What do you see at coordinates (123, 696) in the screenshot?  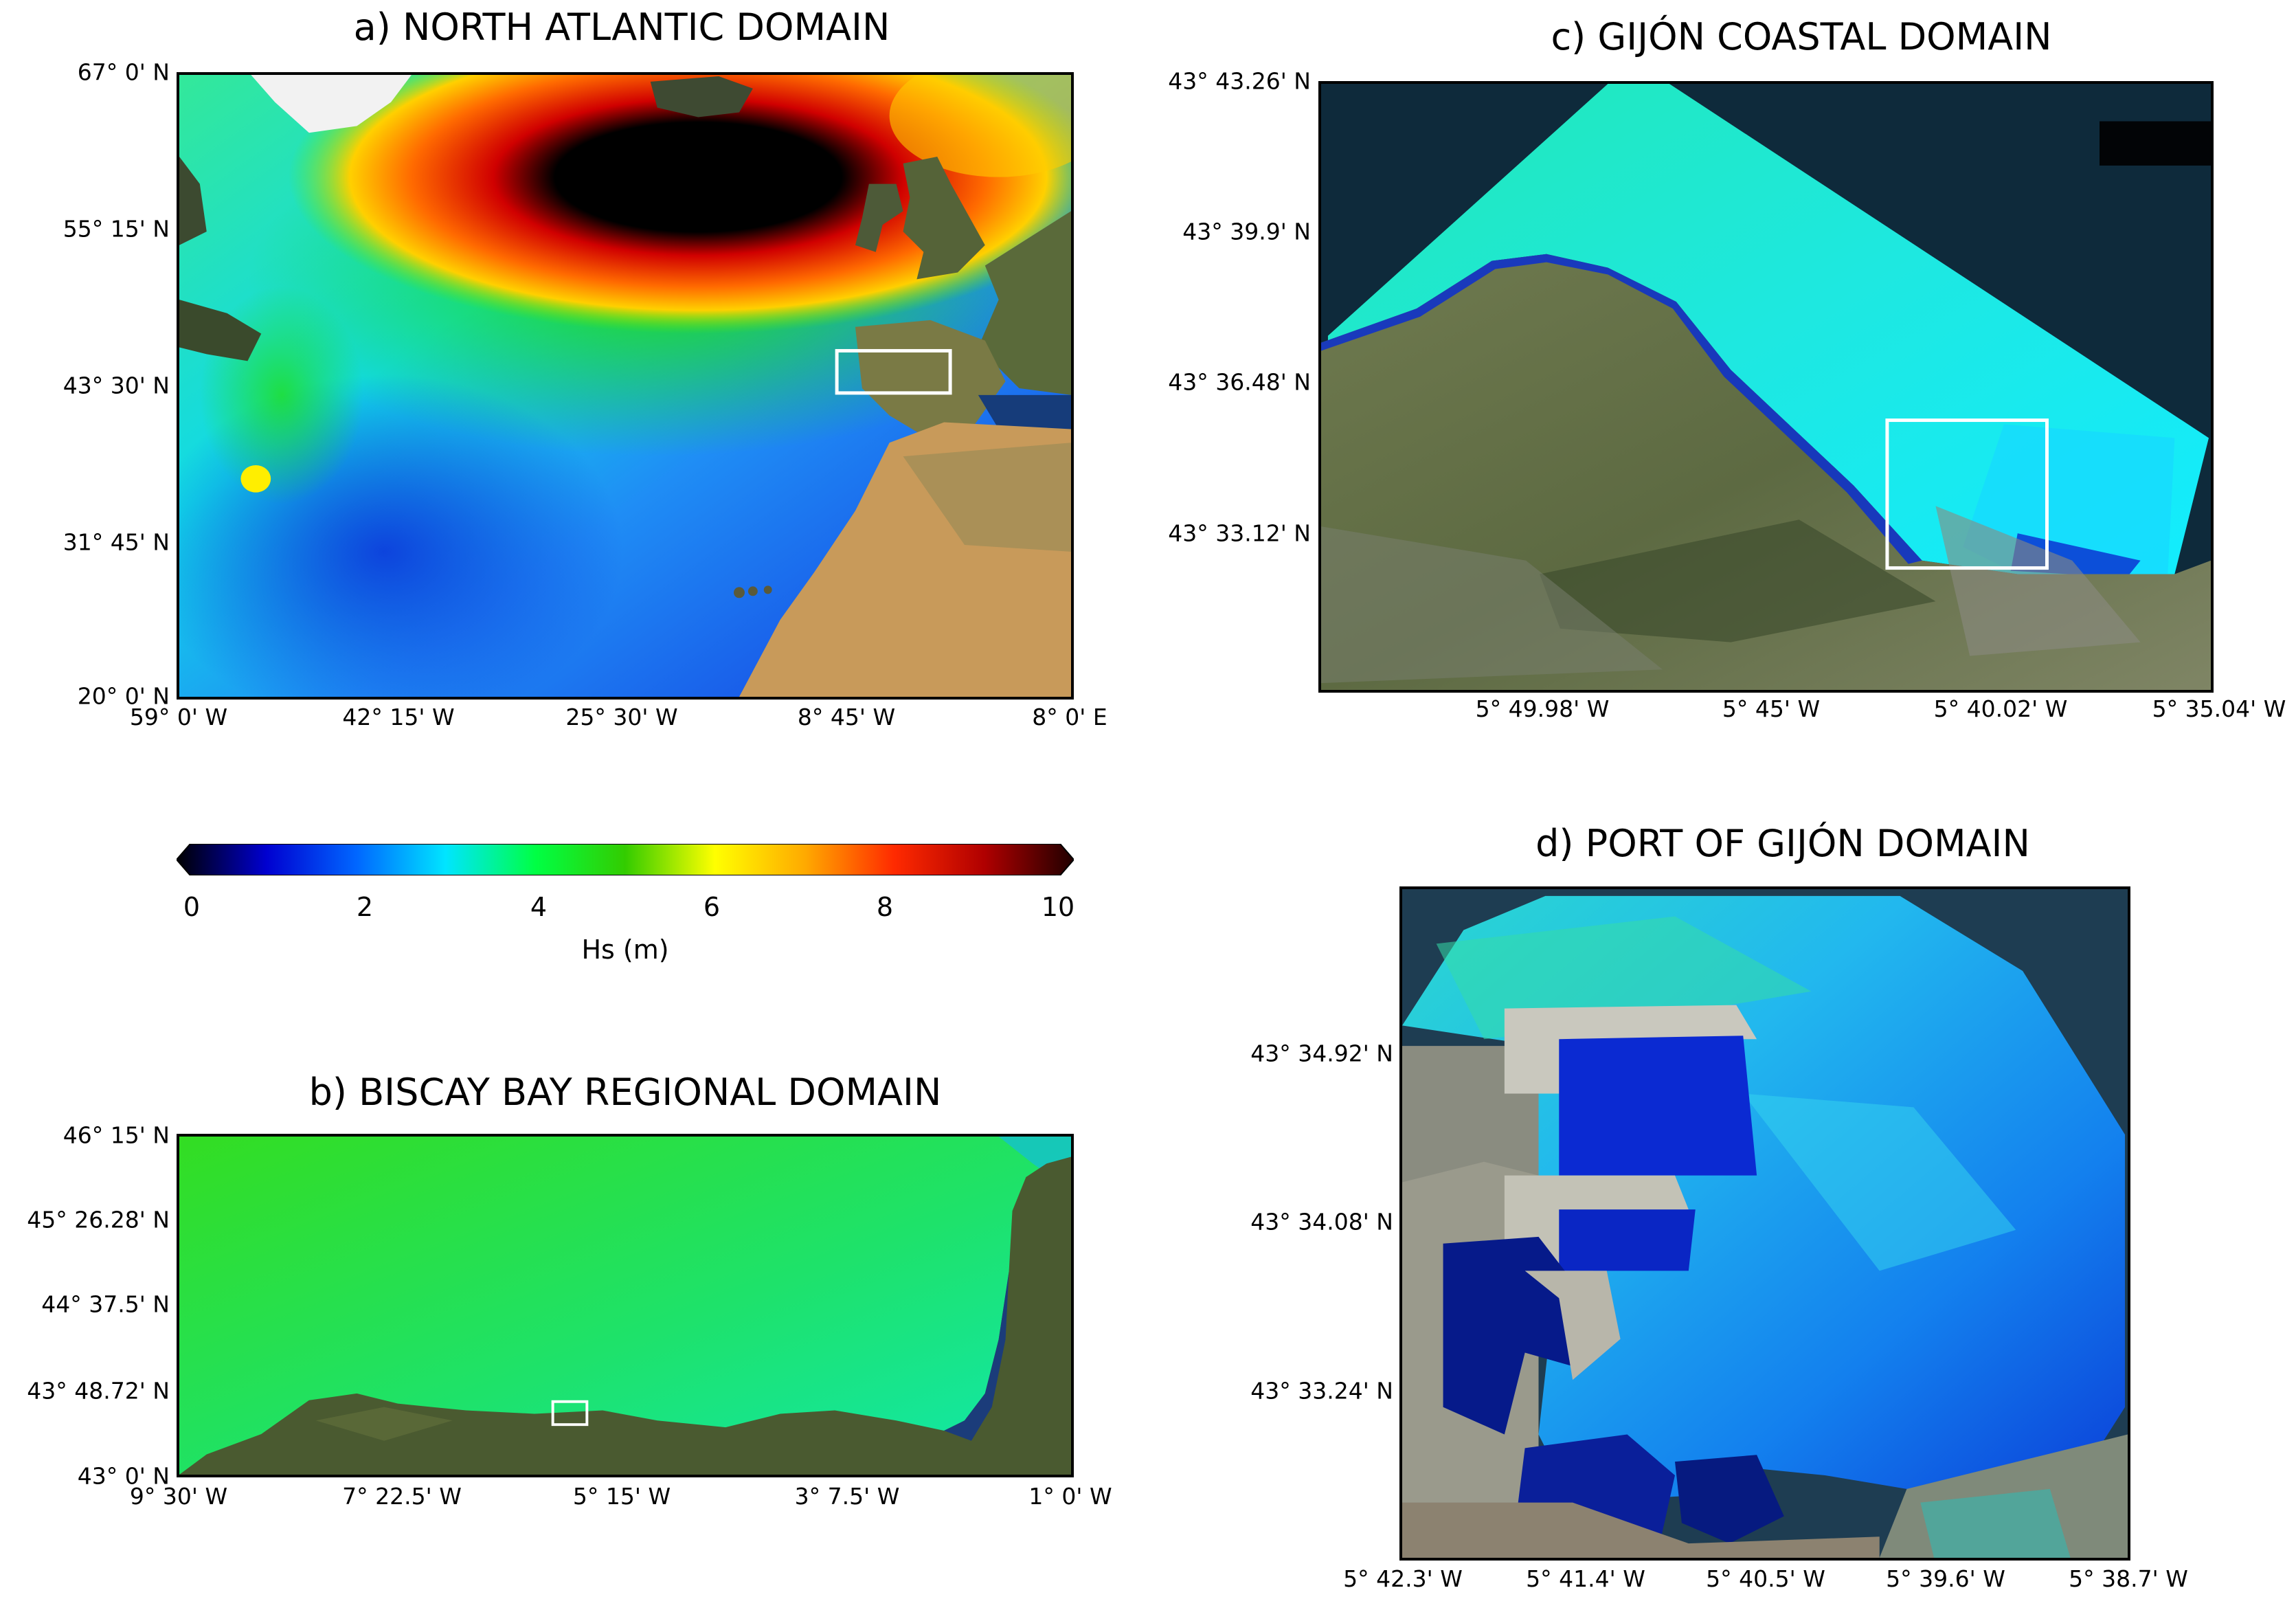 I see `panel-a-ytick: 20° 0' N` at bounding box center [123, 696].